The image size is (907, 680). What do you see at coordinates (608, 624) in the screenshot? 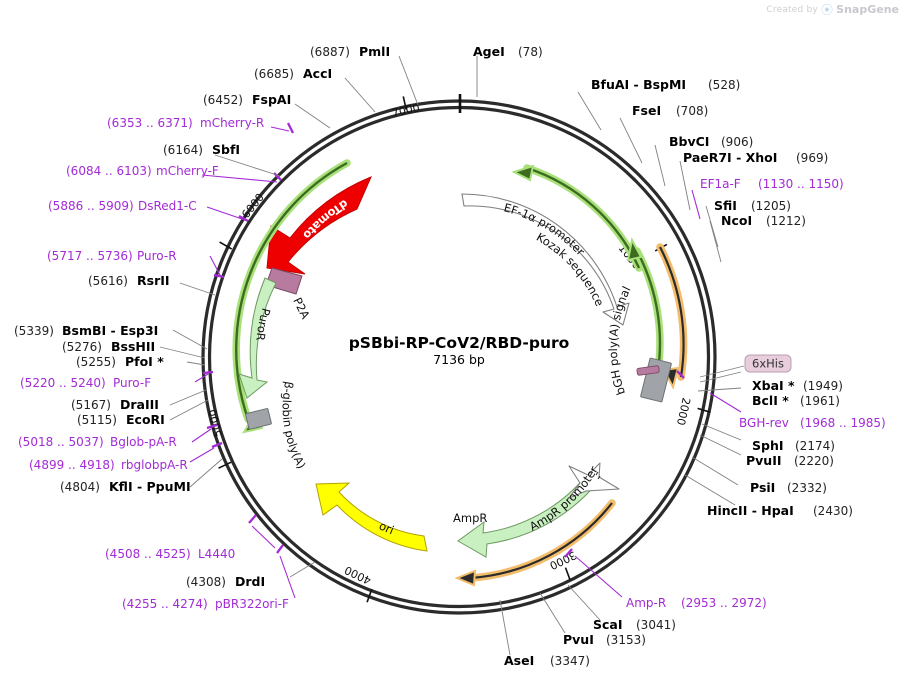
I see `svg-text: ScaI` at bounding box center [608, 624].